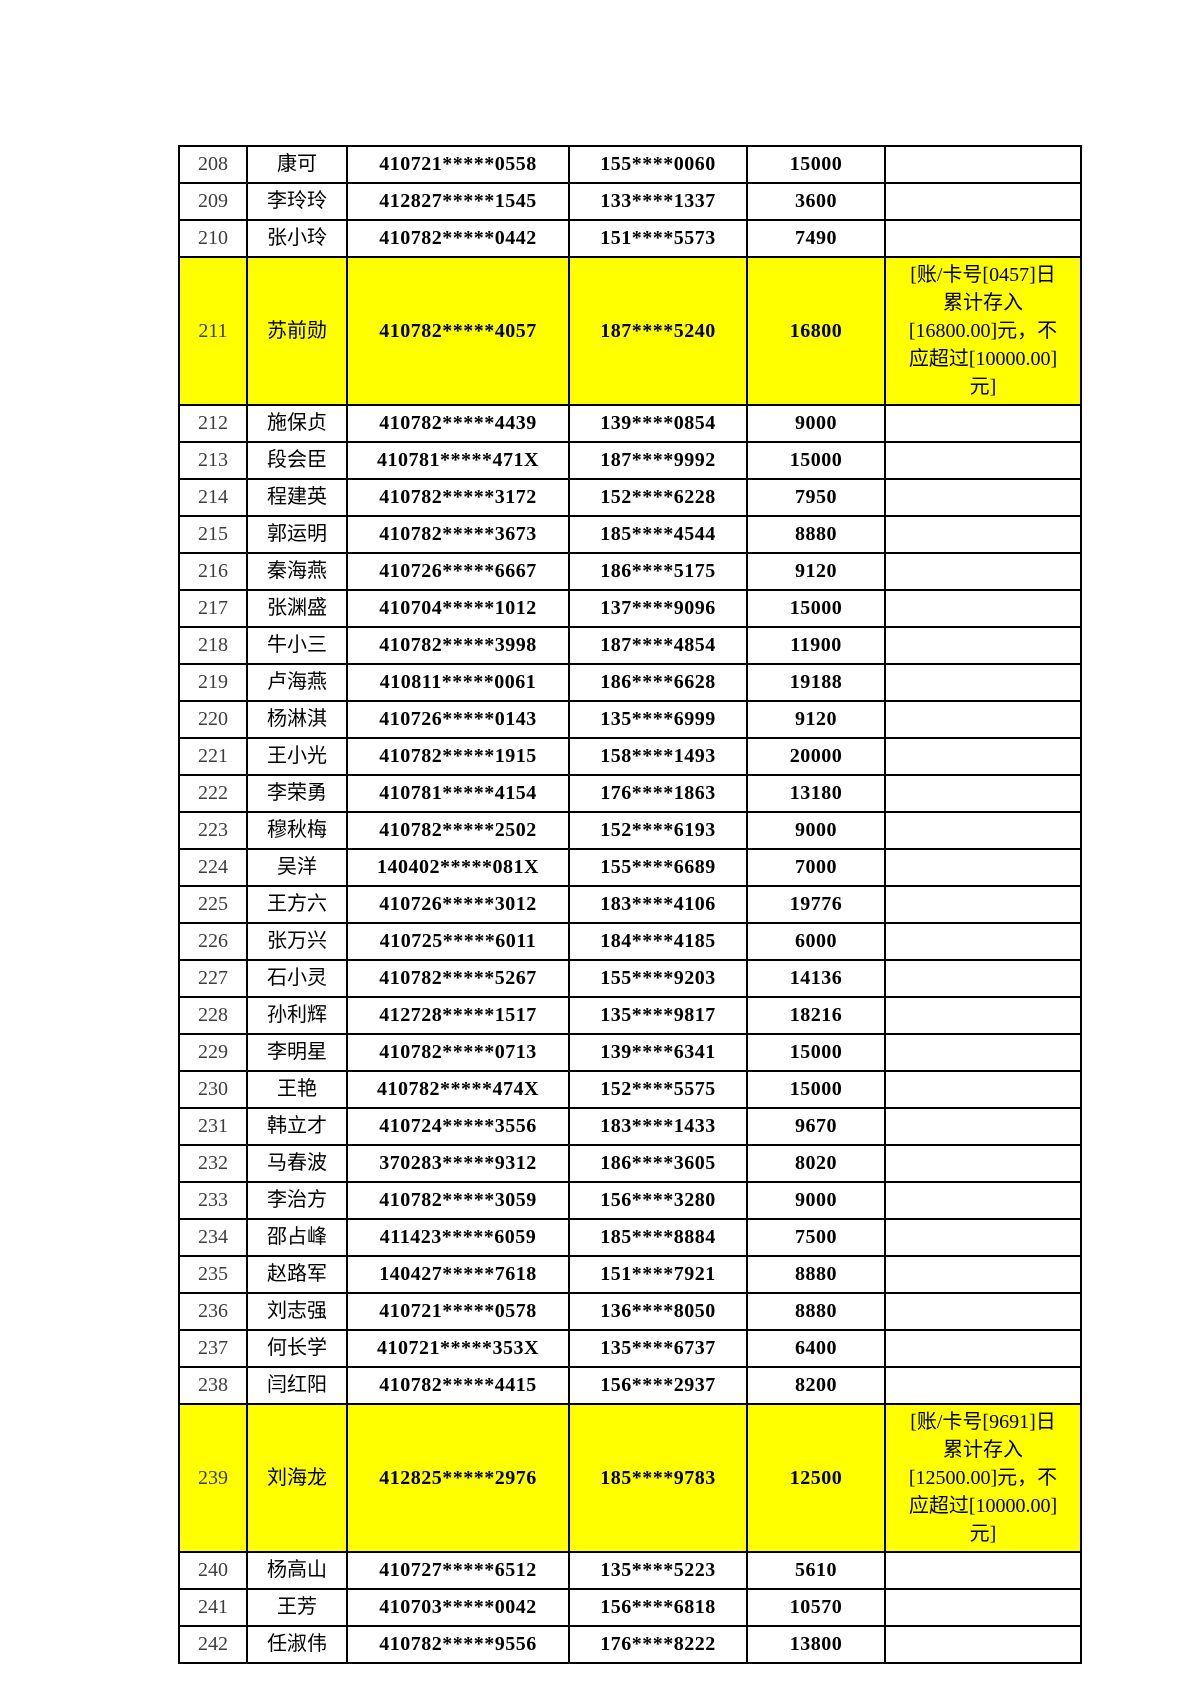 Image resolution: width=1190 pixels, height=1683 pixels. Describe the element at coordinates (213, 941) in the screenshot. I see `cell-index: 226` at that location.